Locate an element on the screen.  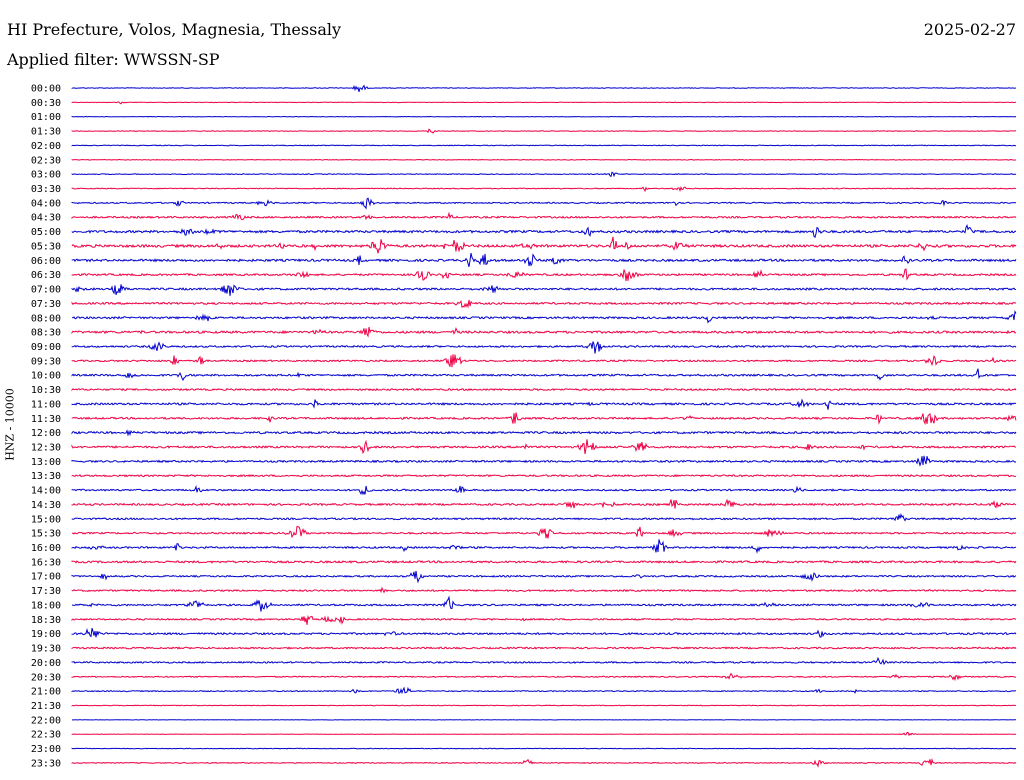
row-time-label: 19:00 is located at coordinates (46, 634).